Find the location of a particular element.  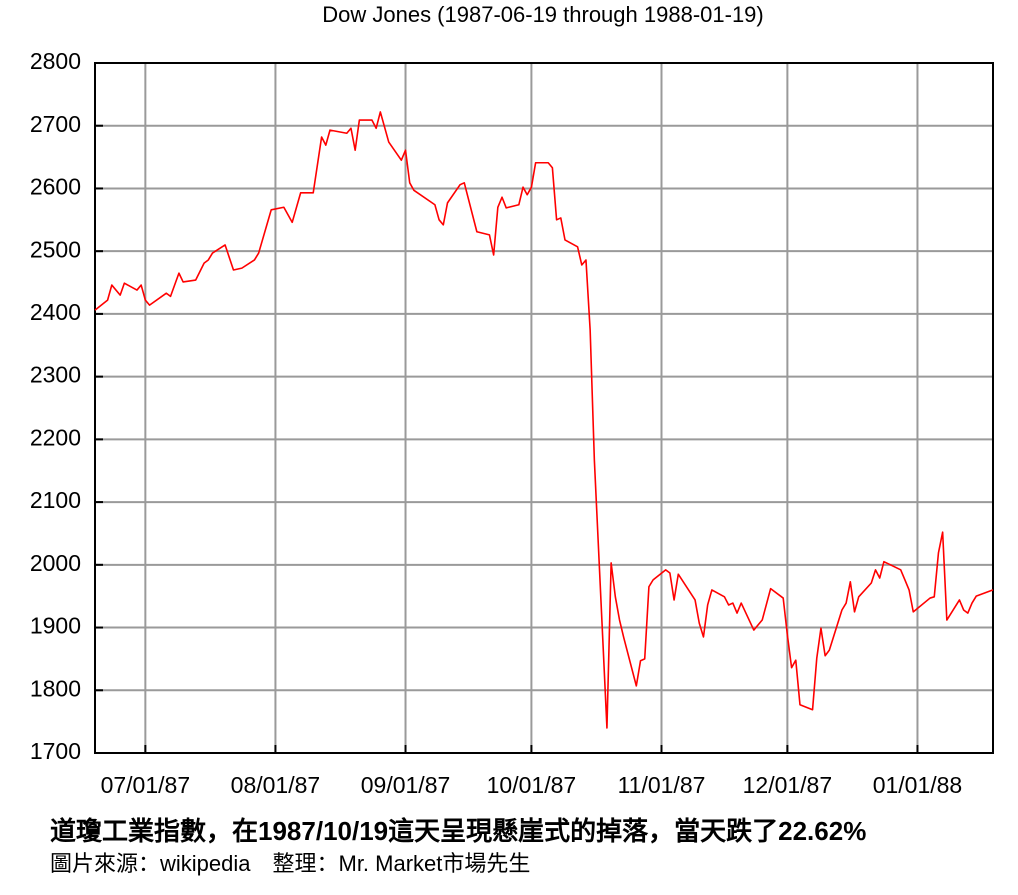

y-tick-label: 1700 is located at coordinates (55, 751).